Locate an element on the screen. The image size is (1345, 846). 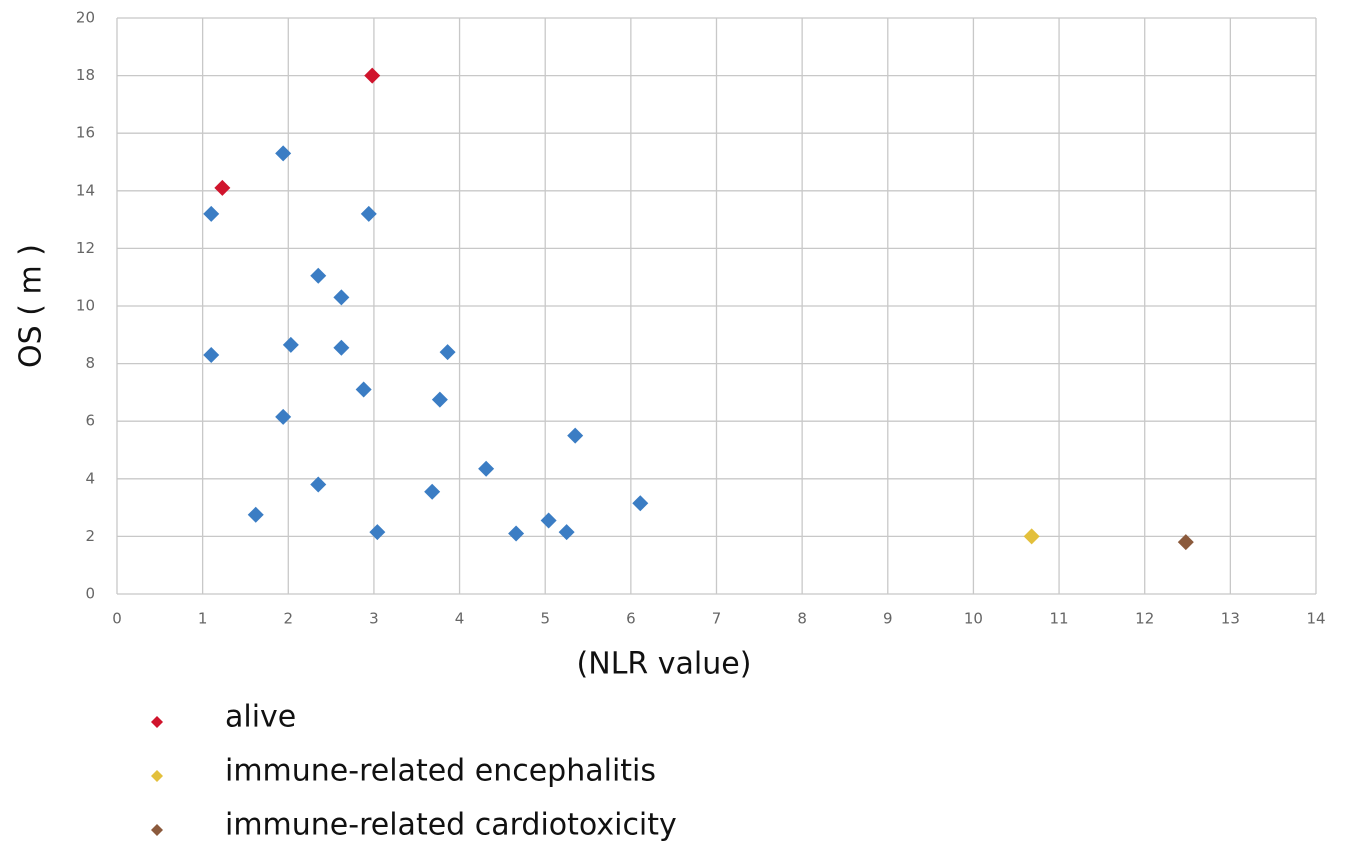
x-tick-label: 10 is located at coordinates (973, 619).